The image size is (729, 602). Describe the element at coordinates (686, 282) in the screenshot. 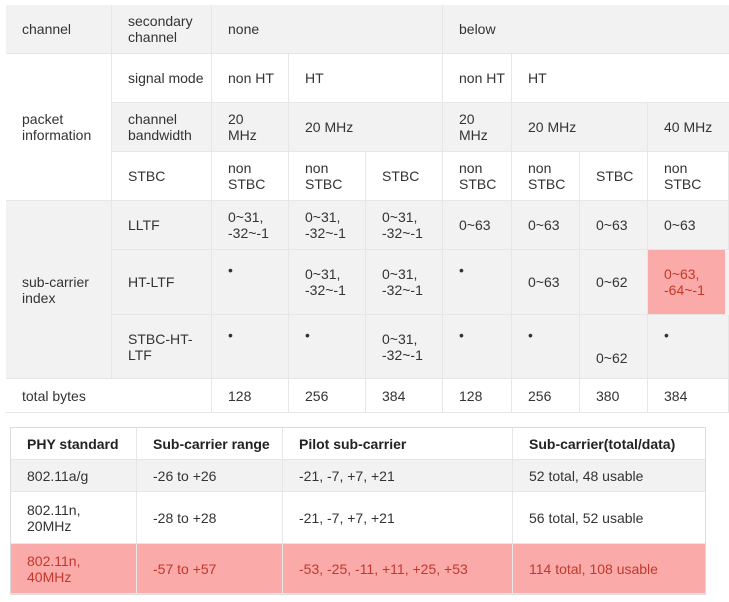

I see `htltf-cell-highlighted: 0~63, -64~-1` at that location.